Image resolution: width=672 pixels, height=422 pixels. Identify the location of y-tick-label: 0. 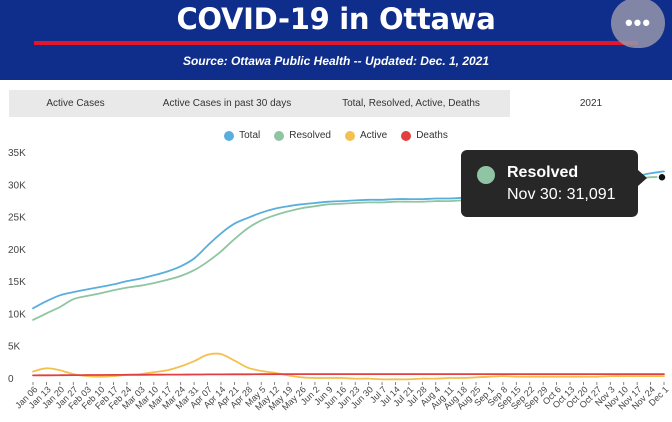
(11, 379).